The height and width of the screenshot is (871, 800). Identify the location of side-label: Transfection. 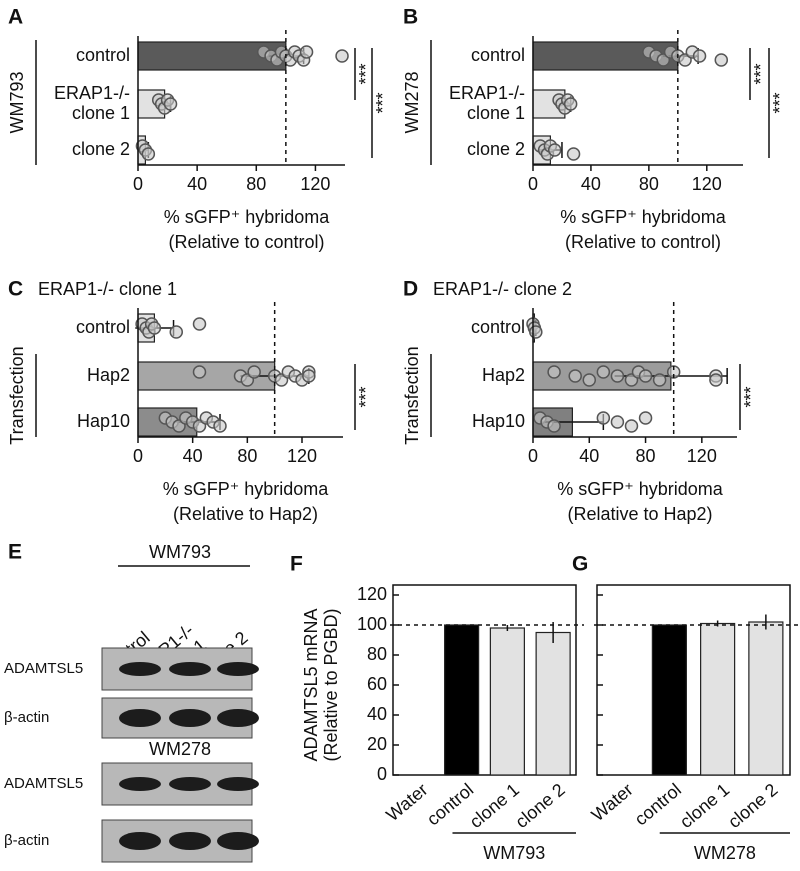
(17, 395).